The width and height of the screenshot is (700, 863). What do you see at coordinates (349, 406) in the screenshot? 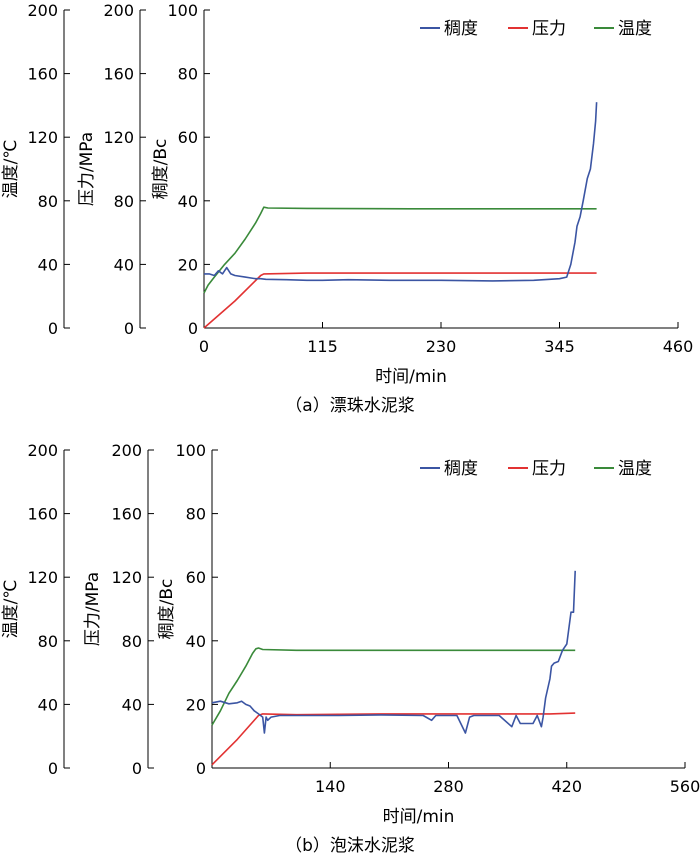
I see `figure-caption: （a）漂珠水泥浆` at bounding box center [349, 406].